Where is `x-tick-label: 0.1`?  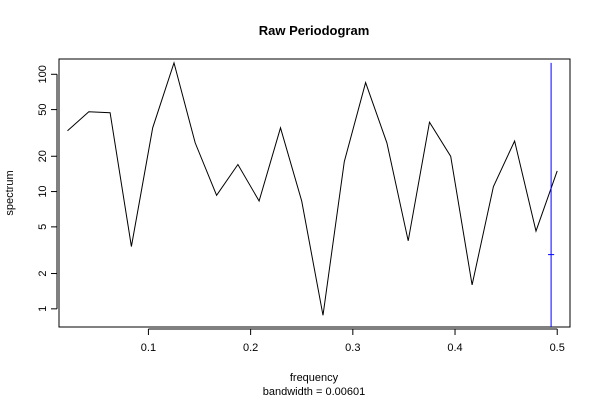 x-tick-label: 0.1 is located at coordinates (148, 348).